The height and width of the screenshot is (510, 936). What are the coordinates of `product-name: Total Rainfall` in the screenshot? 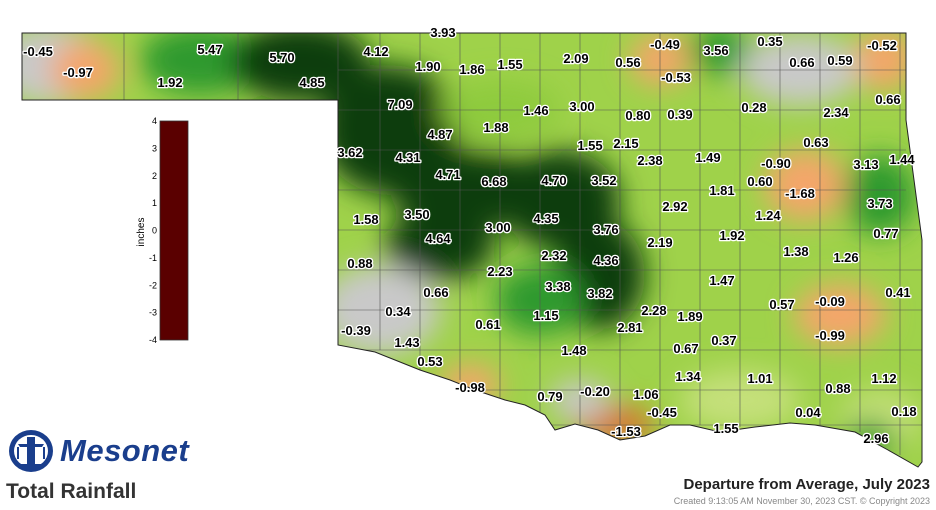 It's located at (71, 491).